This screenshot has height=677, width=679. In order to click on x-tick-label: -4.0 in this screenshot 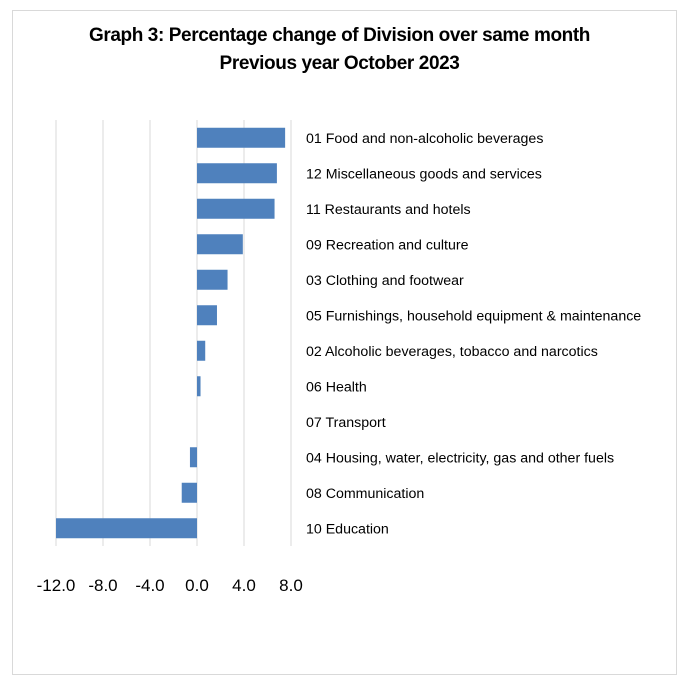, I will do `click(149, 585)`.